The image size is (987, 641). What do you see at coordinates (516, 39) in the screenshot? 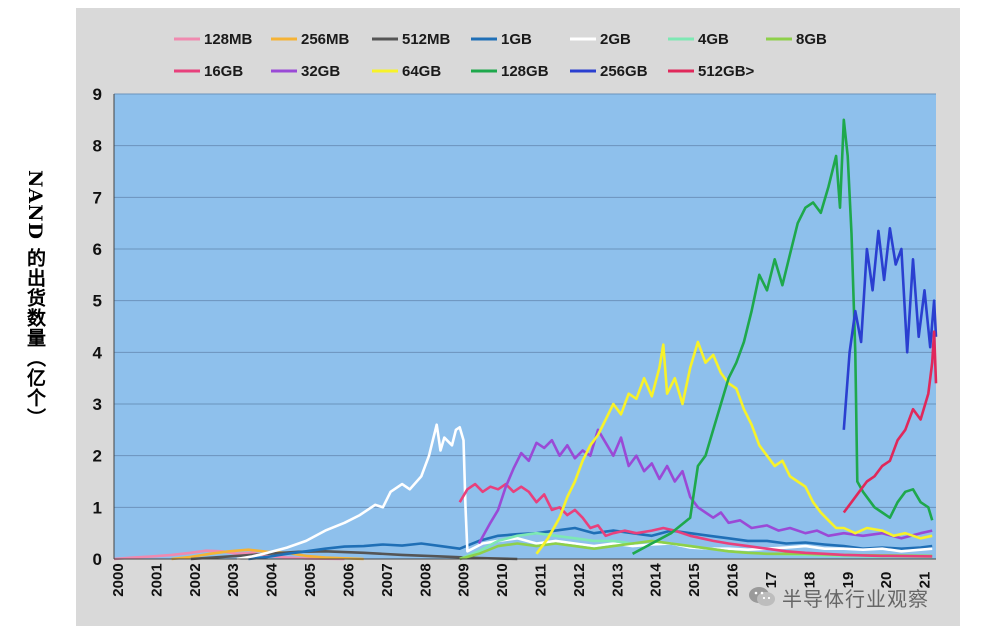
I see `legend-label: 1GB` at bounding box center [516, 39].